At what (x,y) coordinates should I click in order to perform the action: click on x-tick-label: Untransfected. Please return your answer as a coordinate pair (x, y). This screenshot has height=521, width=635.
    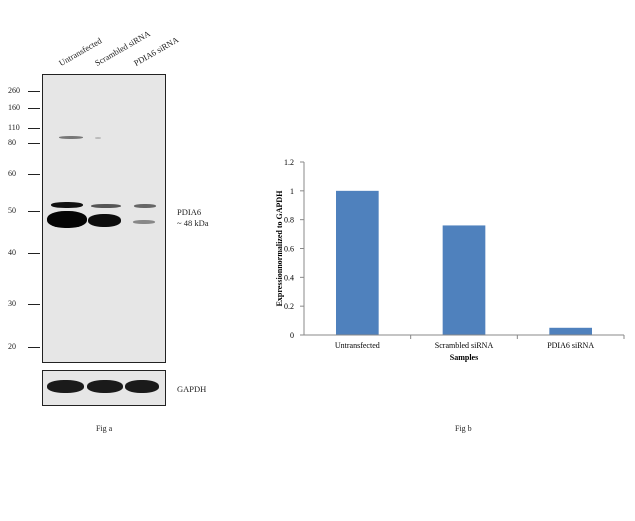
    Looking at the image, I should click on (357, 345).